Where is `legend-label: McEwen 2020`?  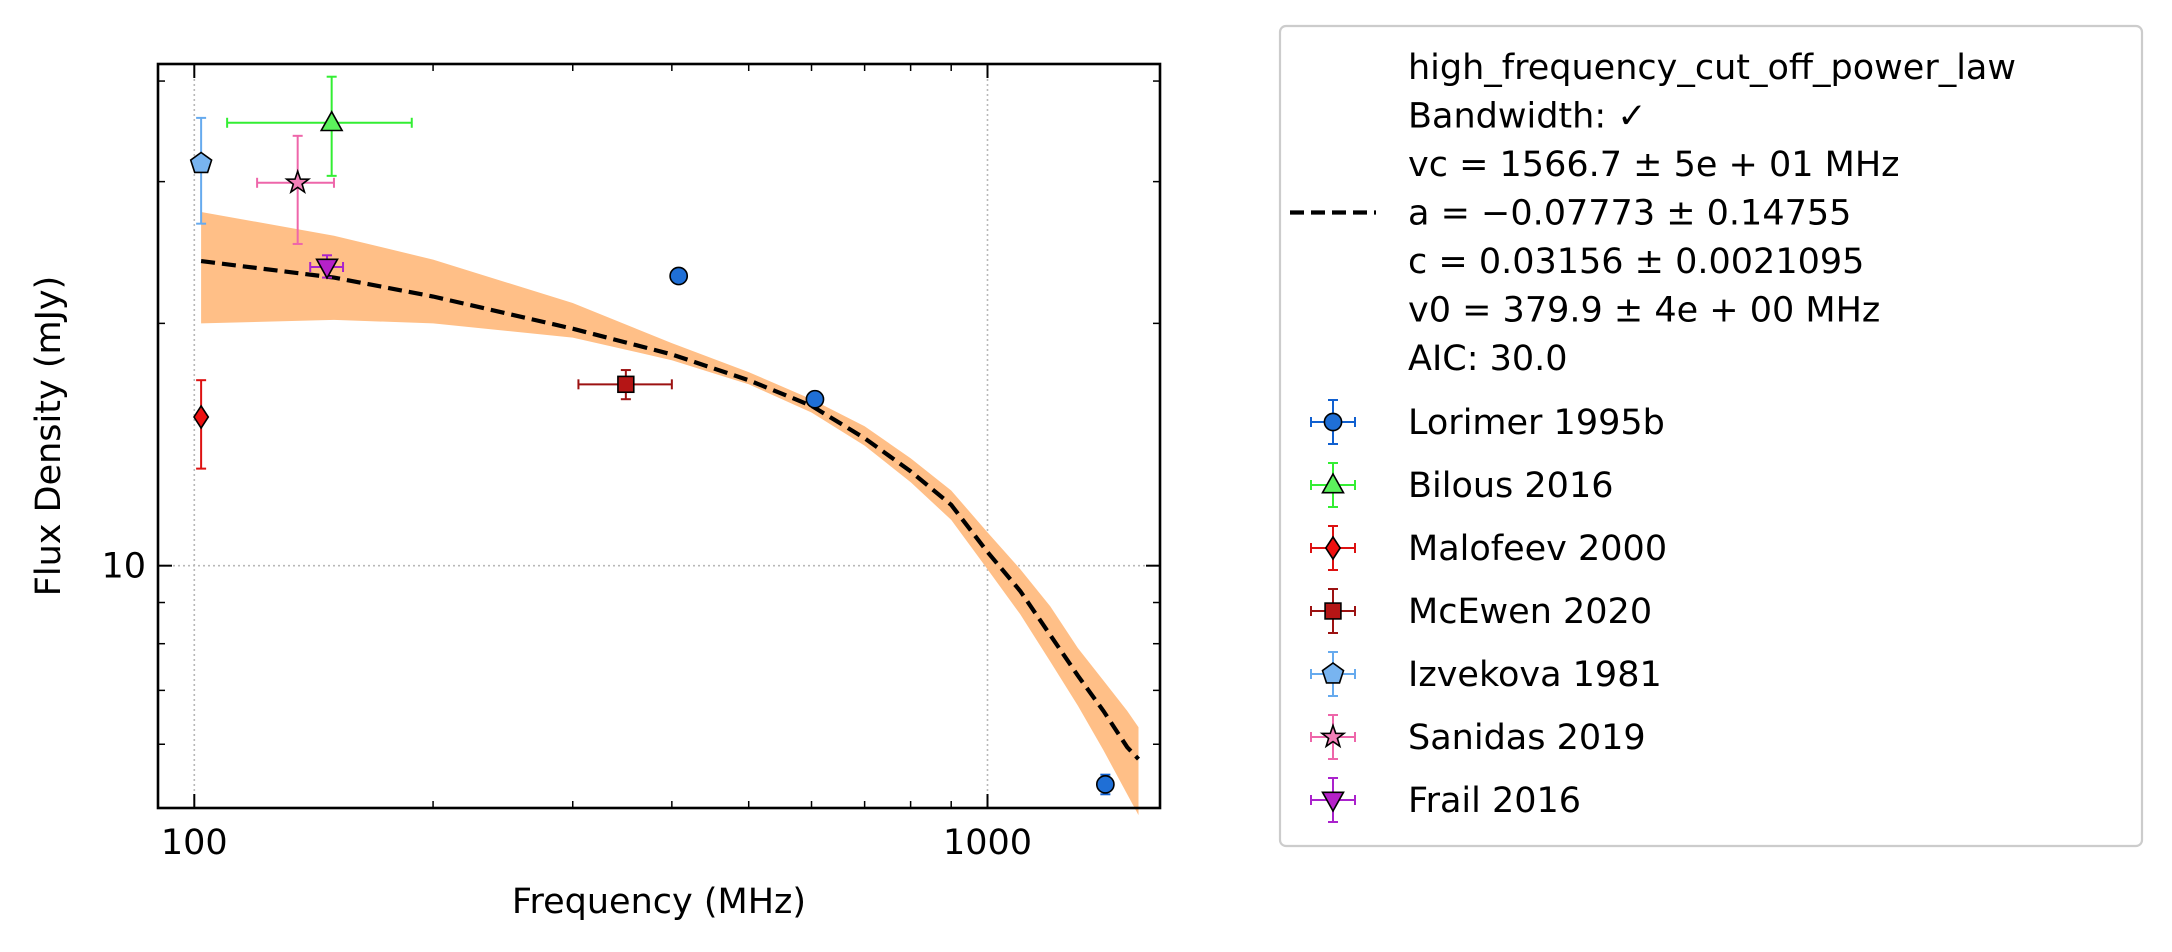 legend-label: McEwen 2020 is located at coordinates (1530, 612).